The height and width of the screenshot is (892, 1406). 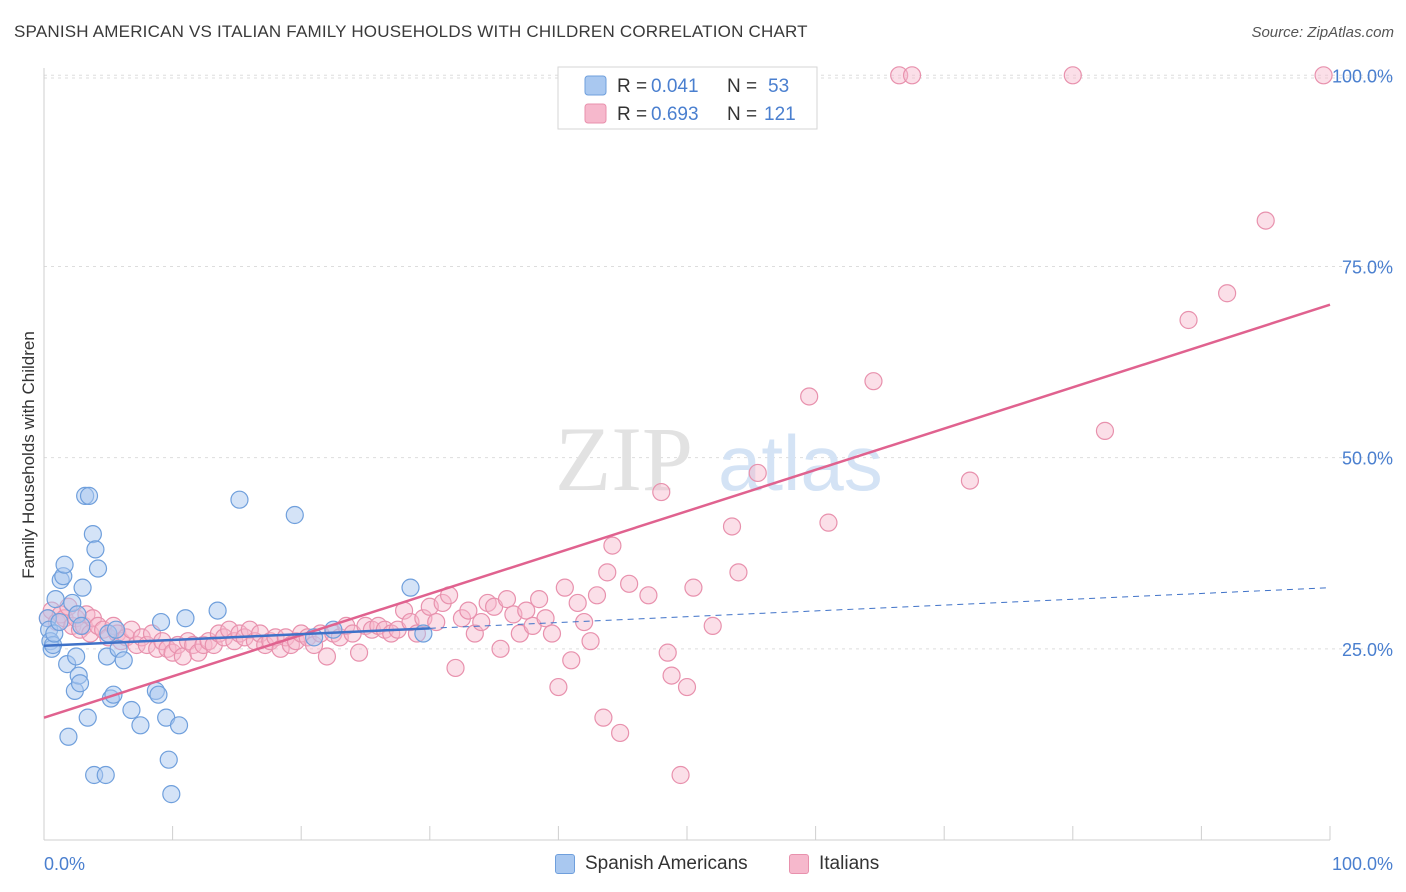 I want to click on bottom-legend: Spanish Americans Italians, so click(x=703, y=865).